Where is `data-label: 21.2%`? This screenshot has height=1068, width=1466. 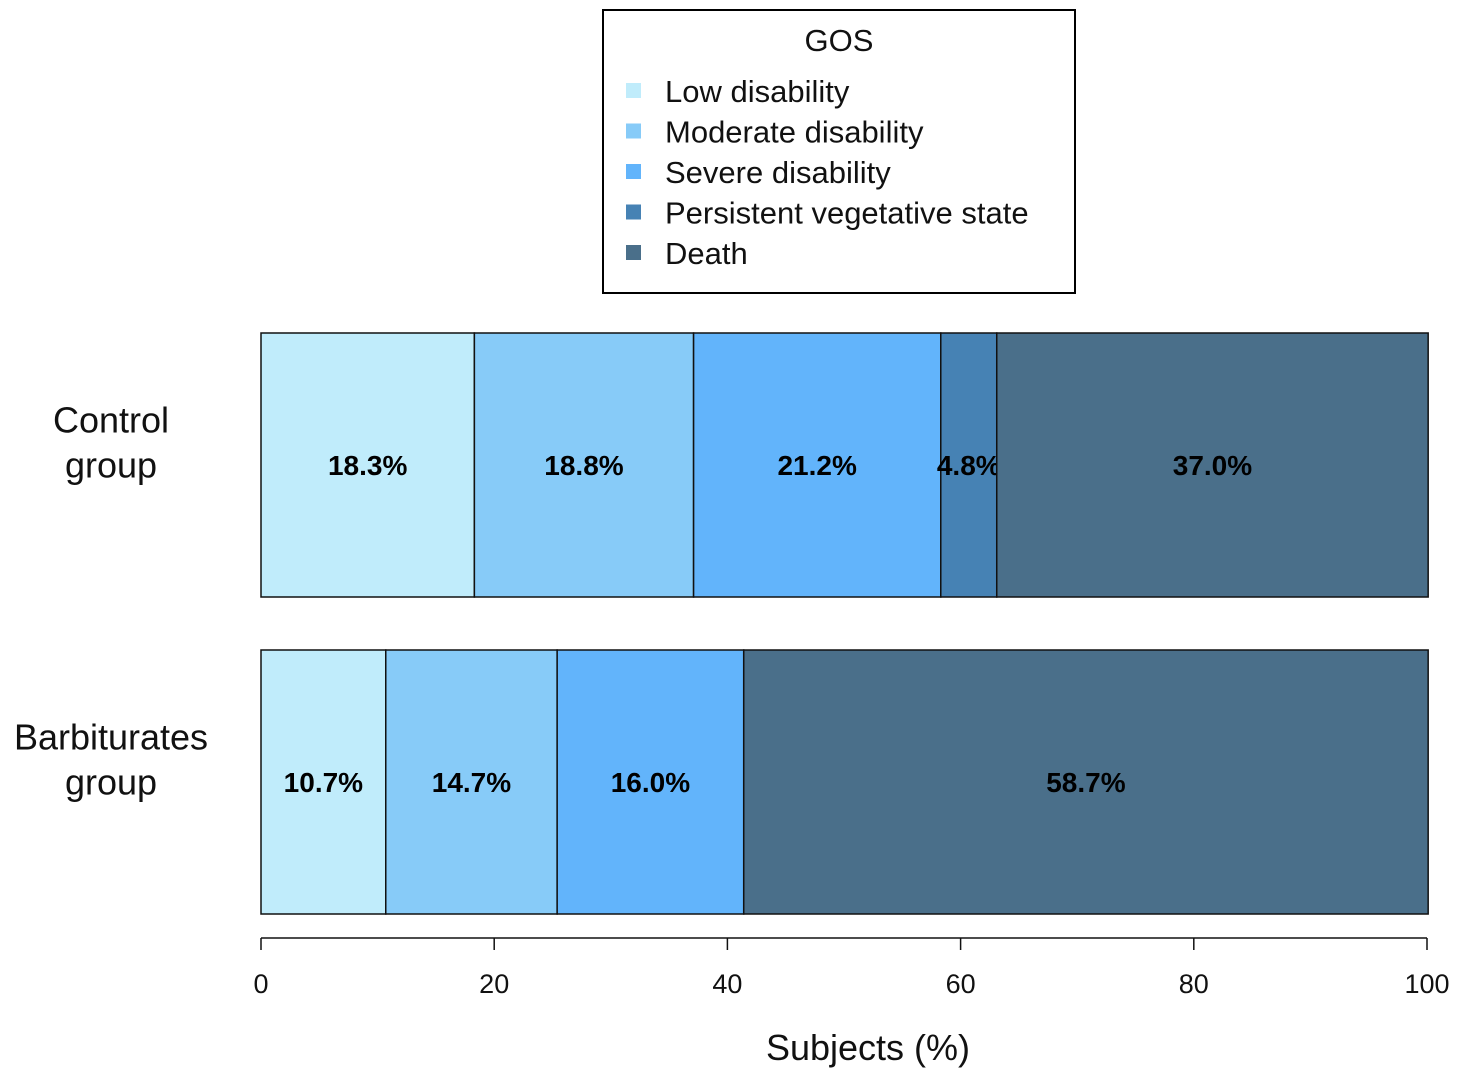
data-label: 21.2% is located at coordinates (816, 465).